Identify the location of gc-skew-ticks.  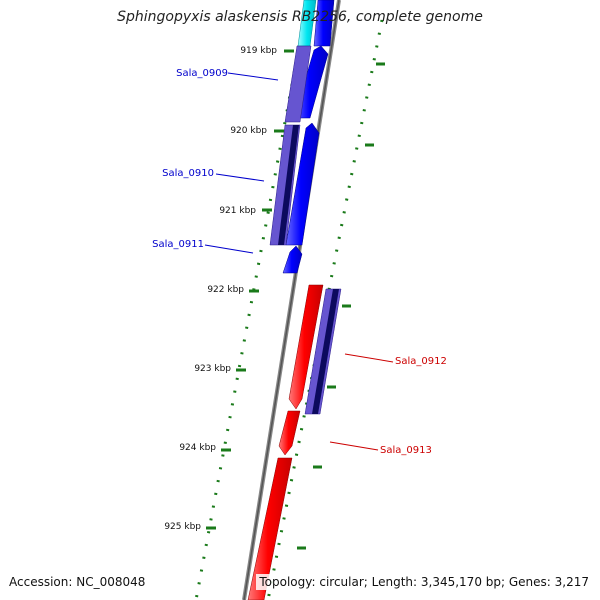
(341, 306).